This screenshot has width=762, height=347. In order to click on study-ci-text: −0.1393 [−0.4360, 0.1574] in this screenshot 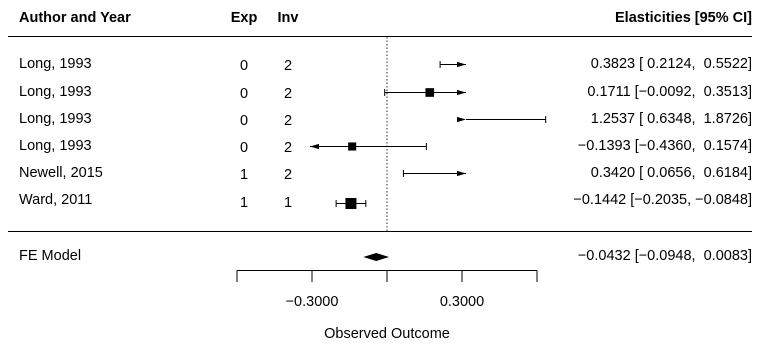, I will do `click(664, 146)`.